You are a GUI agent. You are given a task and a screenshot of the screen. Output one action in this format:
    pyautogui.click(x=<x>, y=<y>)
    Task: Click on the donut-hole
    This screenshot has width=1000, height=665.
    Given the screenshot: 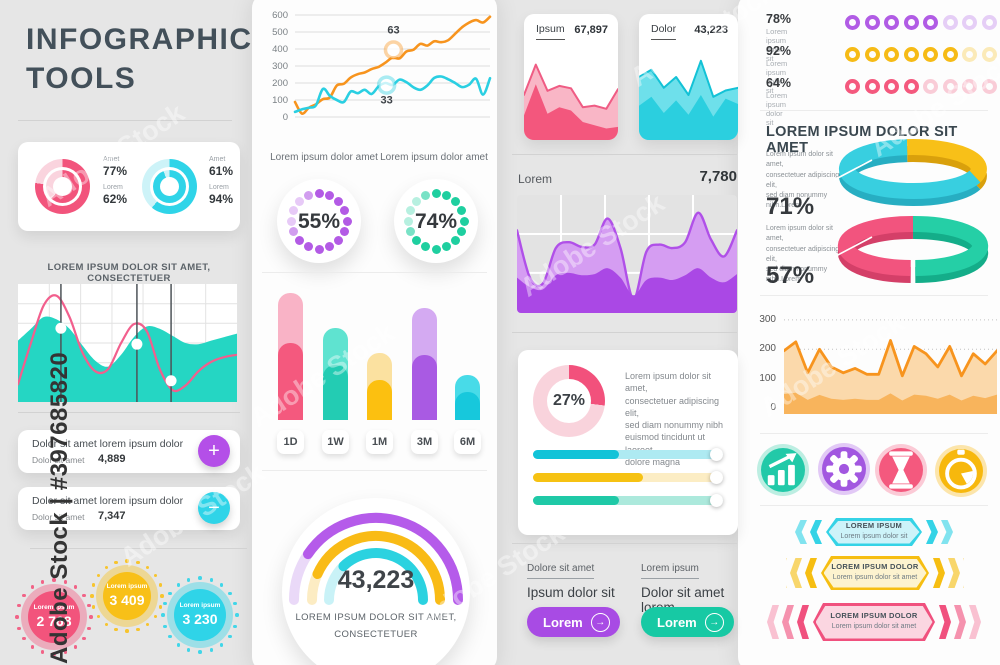 What is the action you would take?
    pyautogui.click(x=569, y=401)
    